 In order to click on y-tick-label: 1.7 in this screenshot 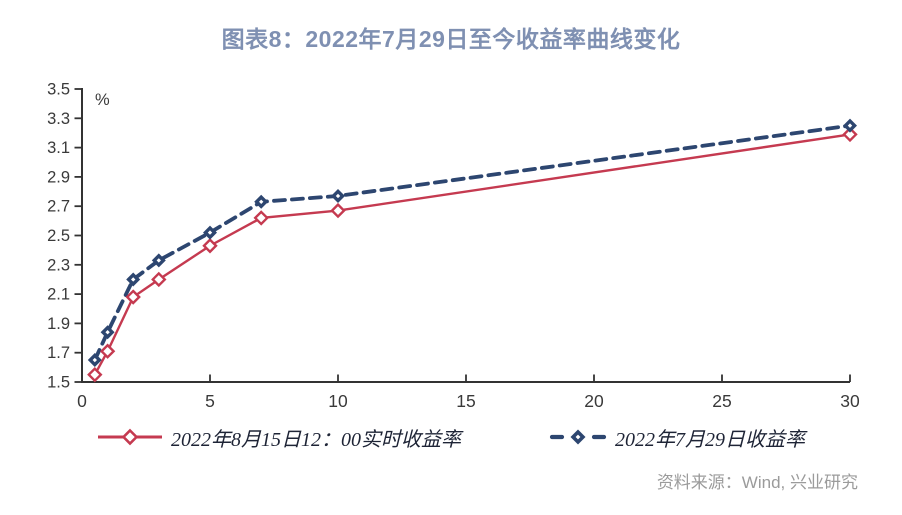, I will do `click(58, 353)`.